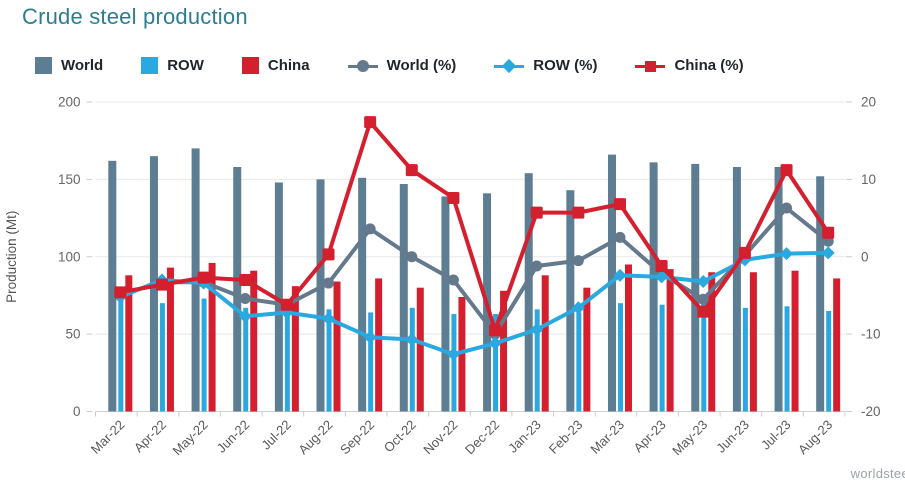 Image resolution: width=905 pixels, height=486 pixels. Describe the element at coordinates (72, 334) in the screenshot. I see `left-axis-label: 50` at that location.